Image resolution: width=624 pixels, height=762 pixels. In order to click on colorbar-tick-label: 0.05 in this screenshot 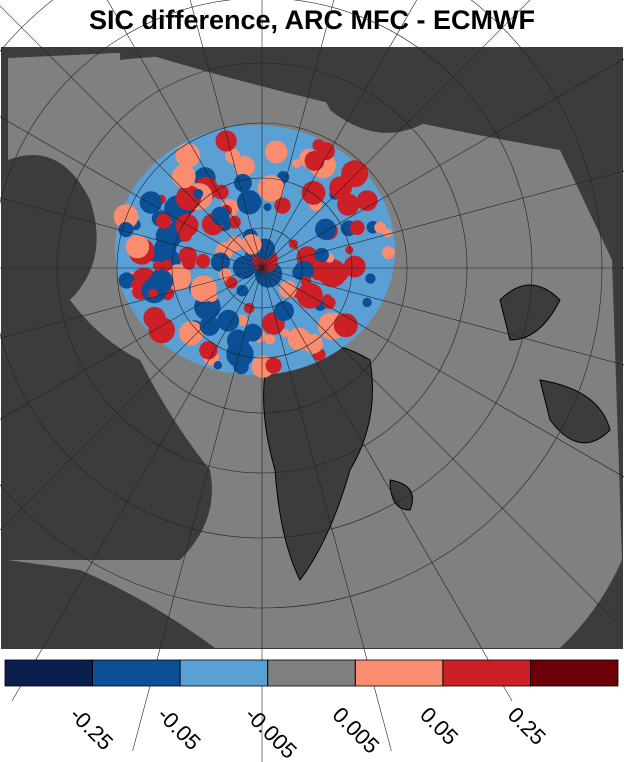, I will do `click(439, 726)`.